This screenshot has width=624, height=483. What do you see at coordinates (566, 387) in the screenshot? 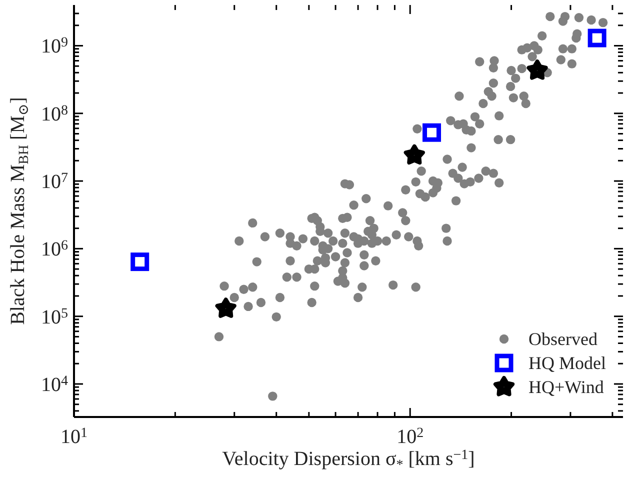
I see `legend-label: HQ+Wind` at bounding box center [566, 387].